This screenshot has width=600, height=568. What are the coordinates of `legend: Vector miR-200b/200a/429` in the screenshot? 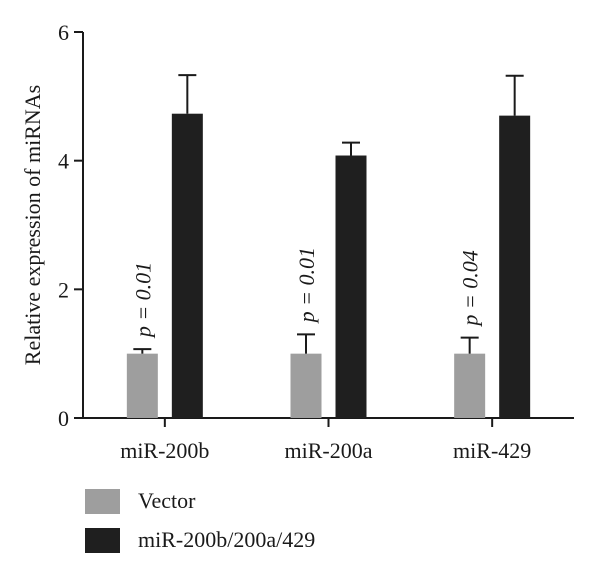 It's located at (200, 525).